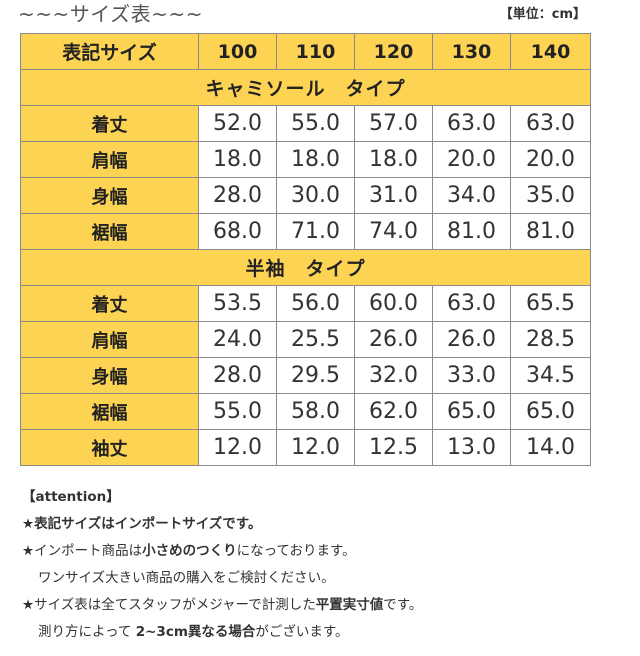 Image resolution: width=640 pixels, height=656 pixels. I want to click on table-row: 袖丈 12.0 12.0 12.5 13.0 14.0, so click(305, 447).